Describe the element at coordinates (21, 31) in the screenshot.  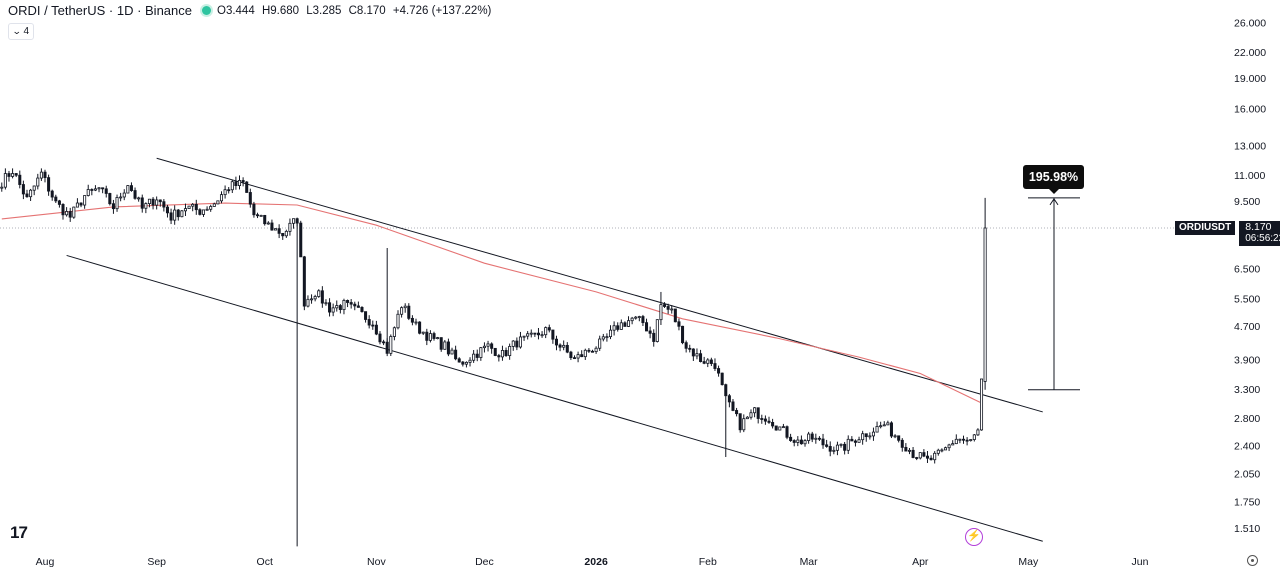
I see `indicators-toggle-button: ⌄ 4` at that location.